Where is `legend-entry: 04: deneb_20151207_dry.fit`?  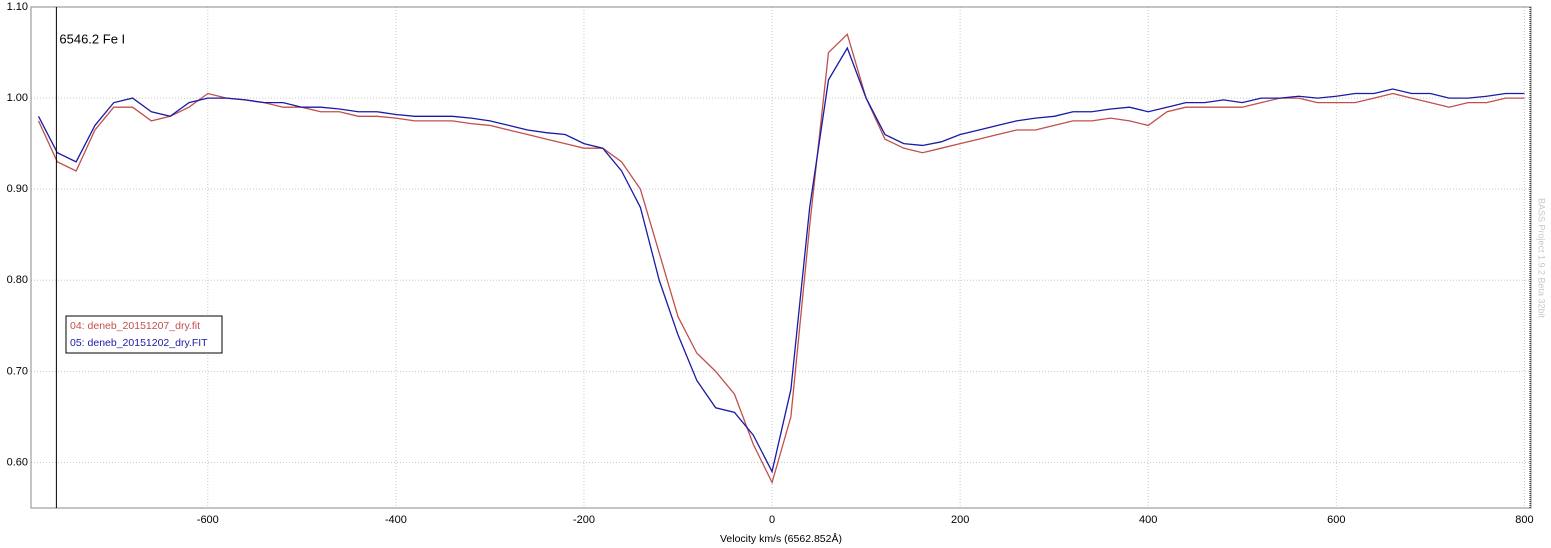 legend-entry: 04: deneb_20151207_dry.fit is located at coordinates (135, 326).